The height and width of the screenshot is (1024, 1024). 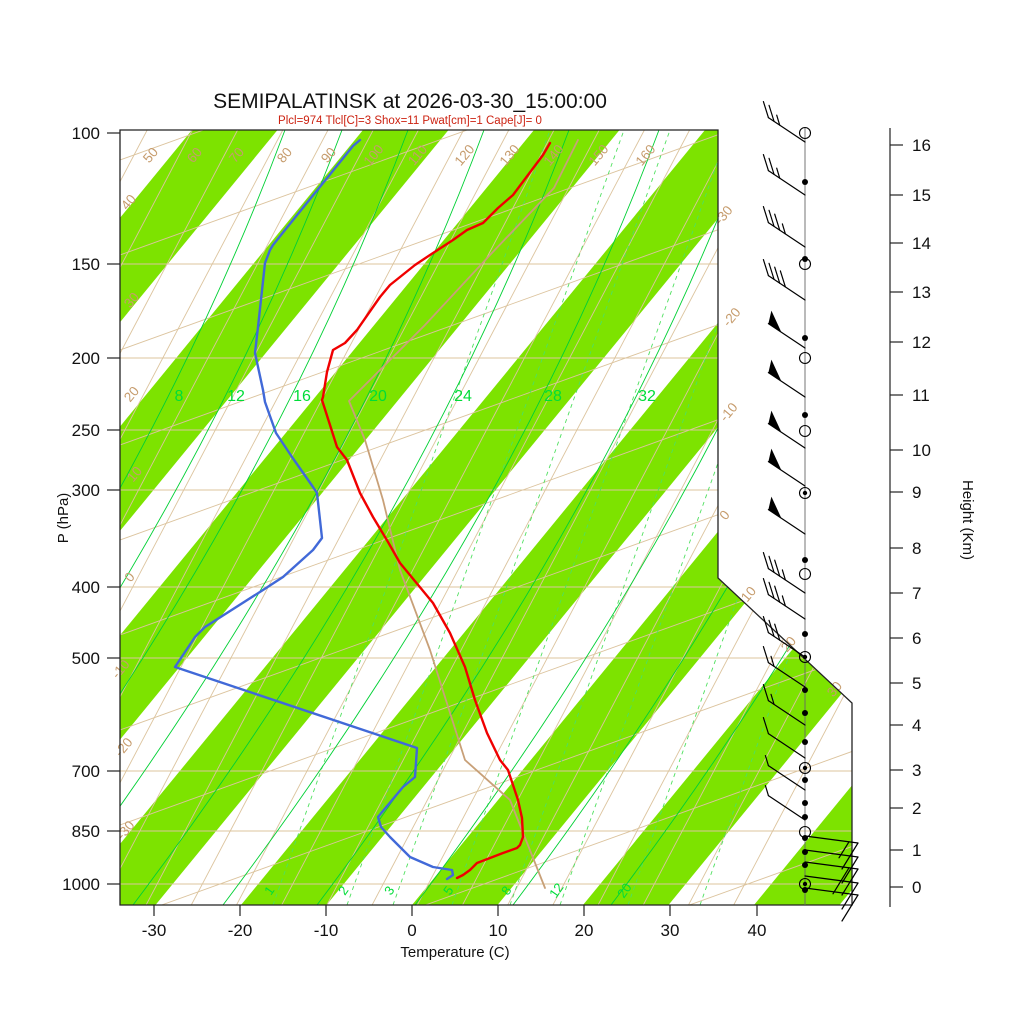 What do you see at coordinates (411, 930) in the screenshot?
I see `temperature-tick-label: 0` at bounding box center [411, 930].